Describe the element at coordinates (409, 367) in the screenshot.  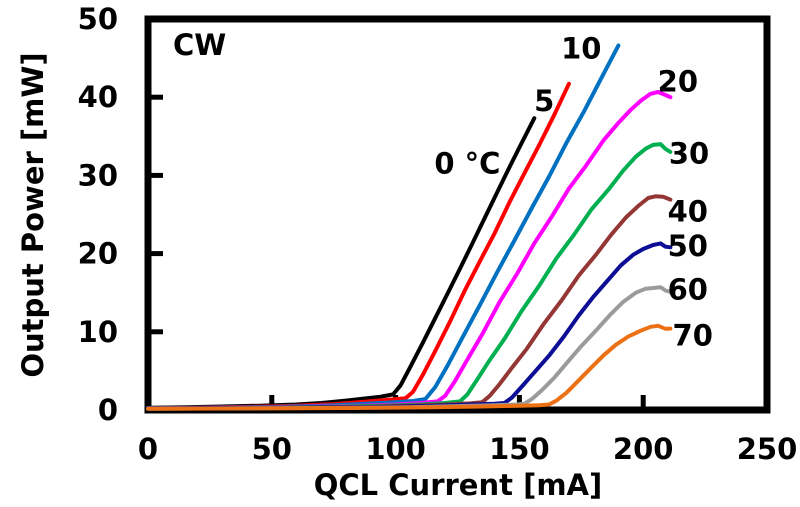
I see `curve-70c` at that location.